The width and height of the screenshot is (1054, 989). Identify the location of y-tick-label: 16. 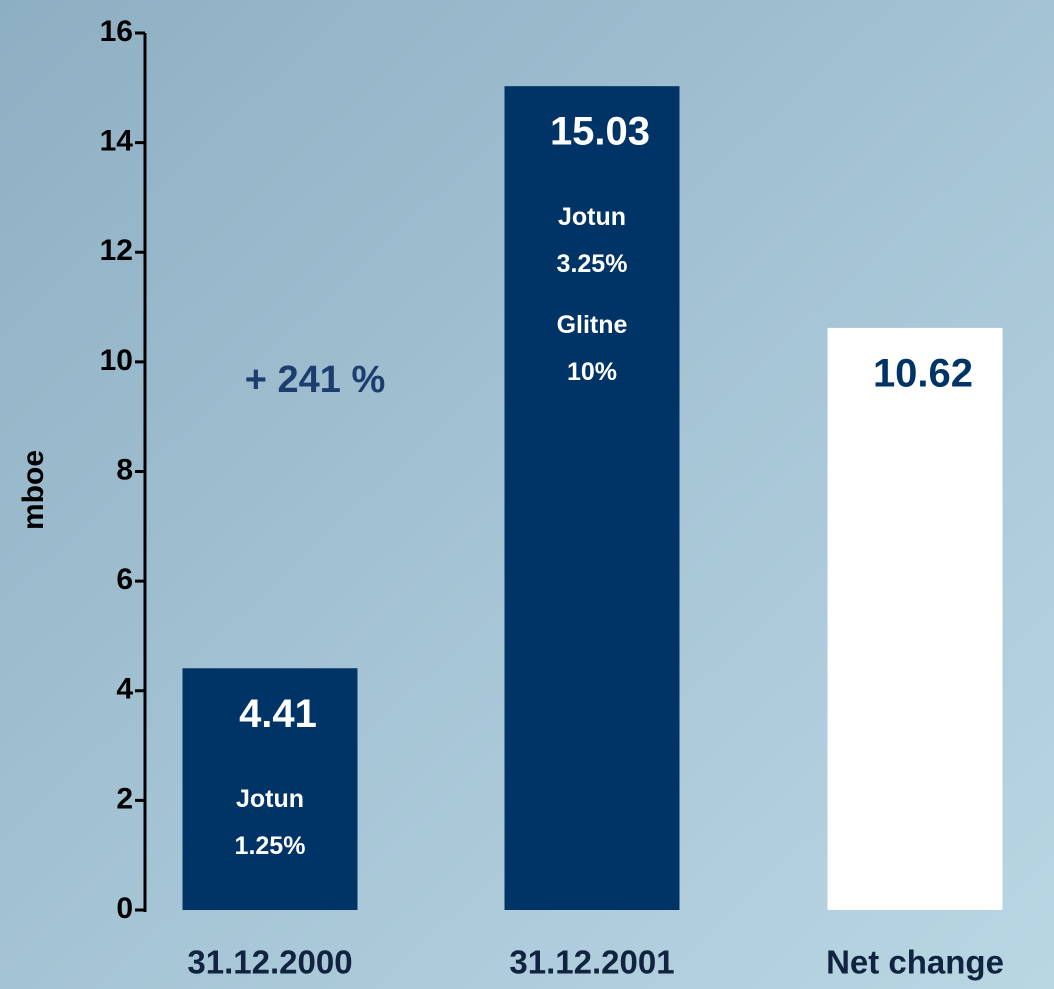
(116, 31).